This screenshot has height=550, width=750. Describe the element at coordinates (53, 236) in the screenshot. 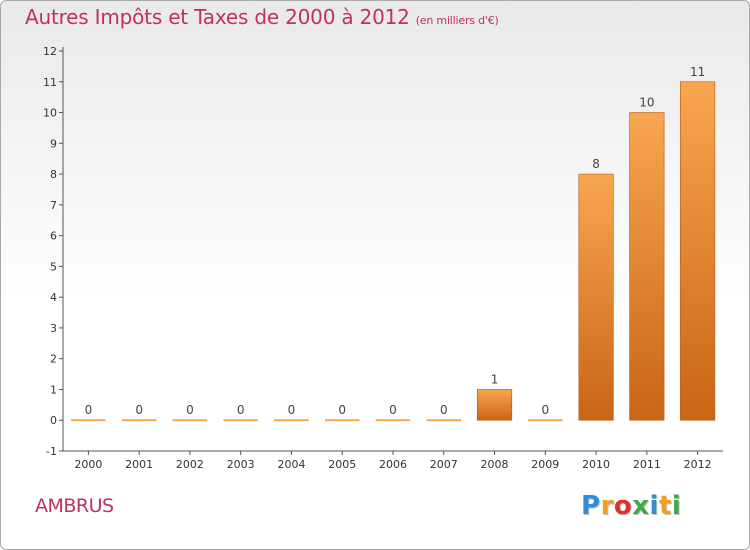

I see `y-tick-label: 6` at that location.